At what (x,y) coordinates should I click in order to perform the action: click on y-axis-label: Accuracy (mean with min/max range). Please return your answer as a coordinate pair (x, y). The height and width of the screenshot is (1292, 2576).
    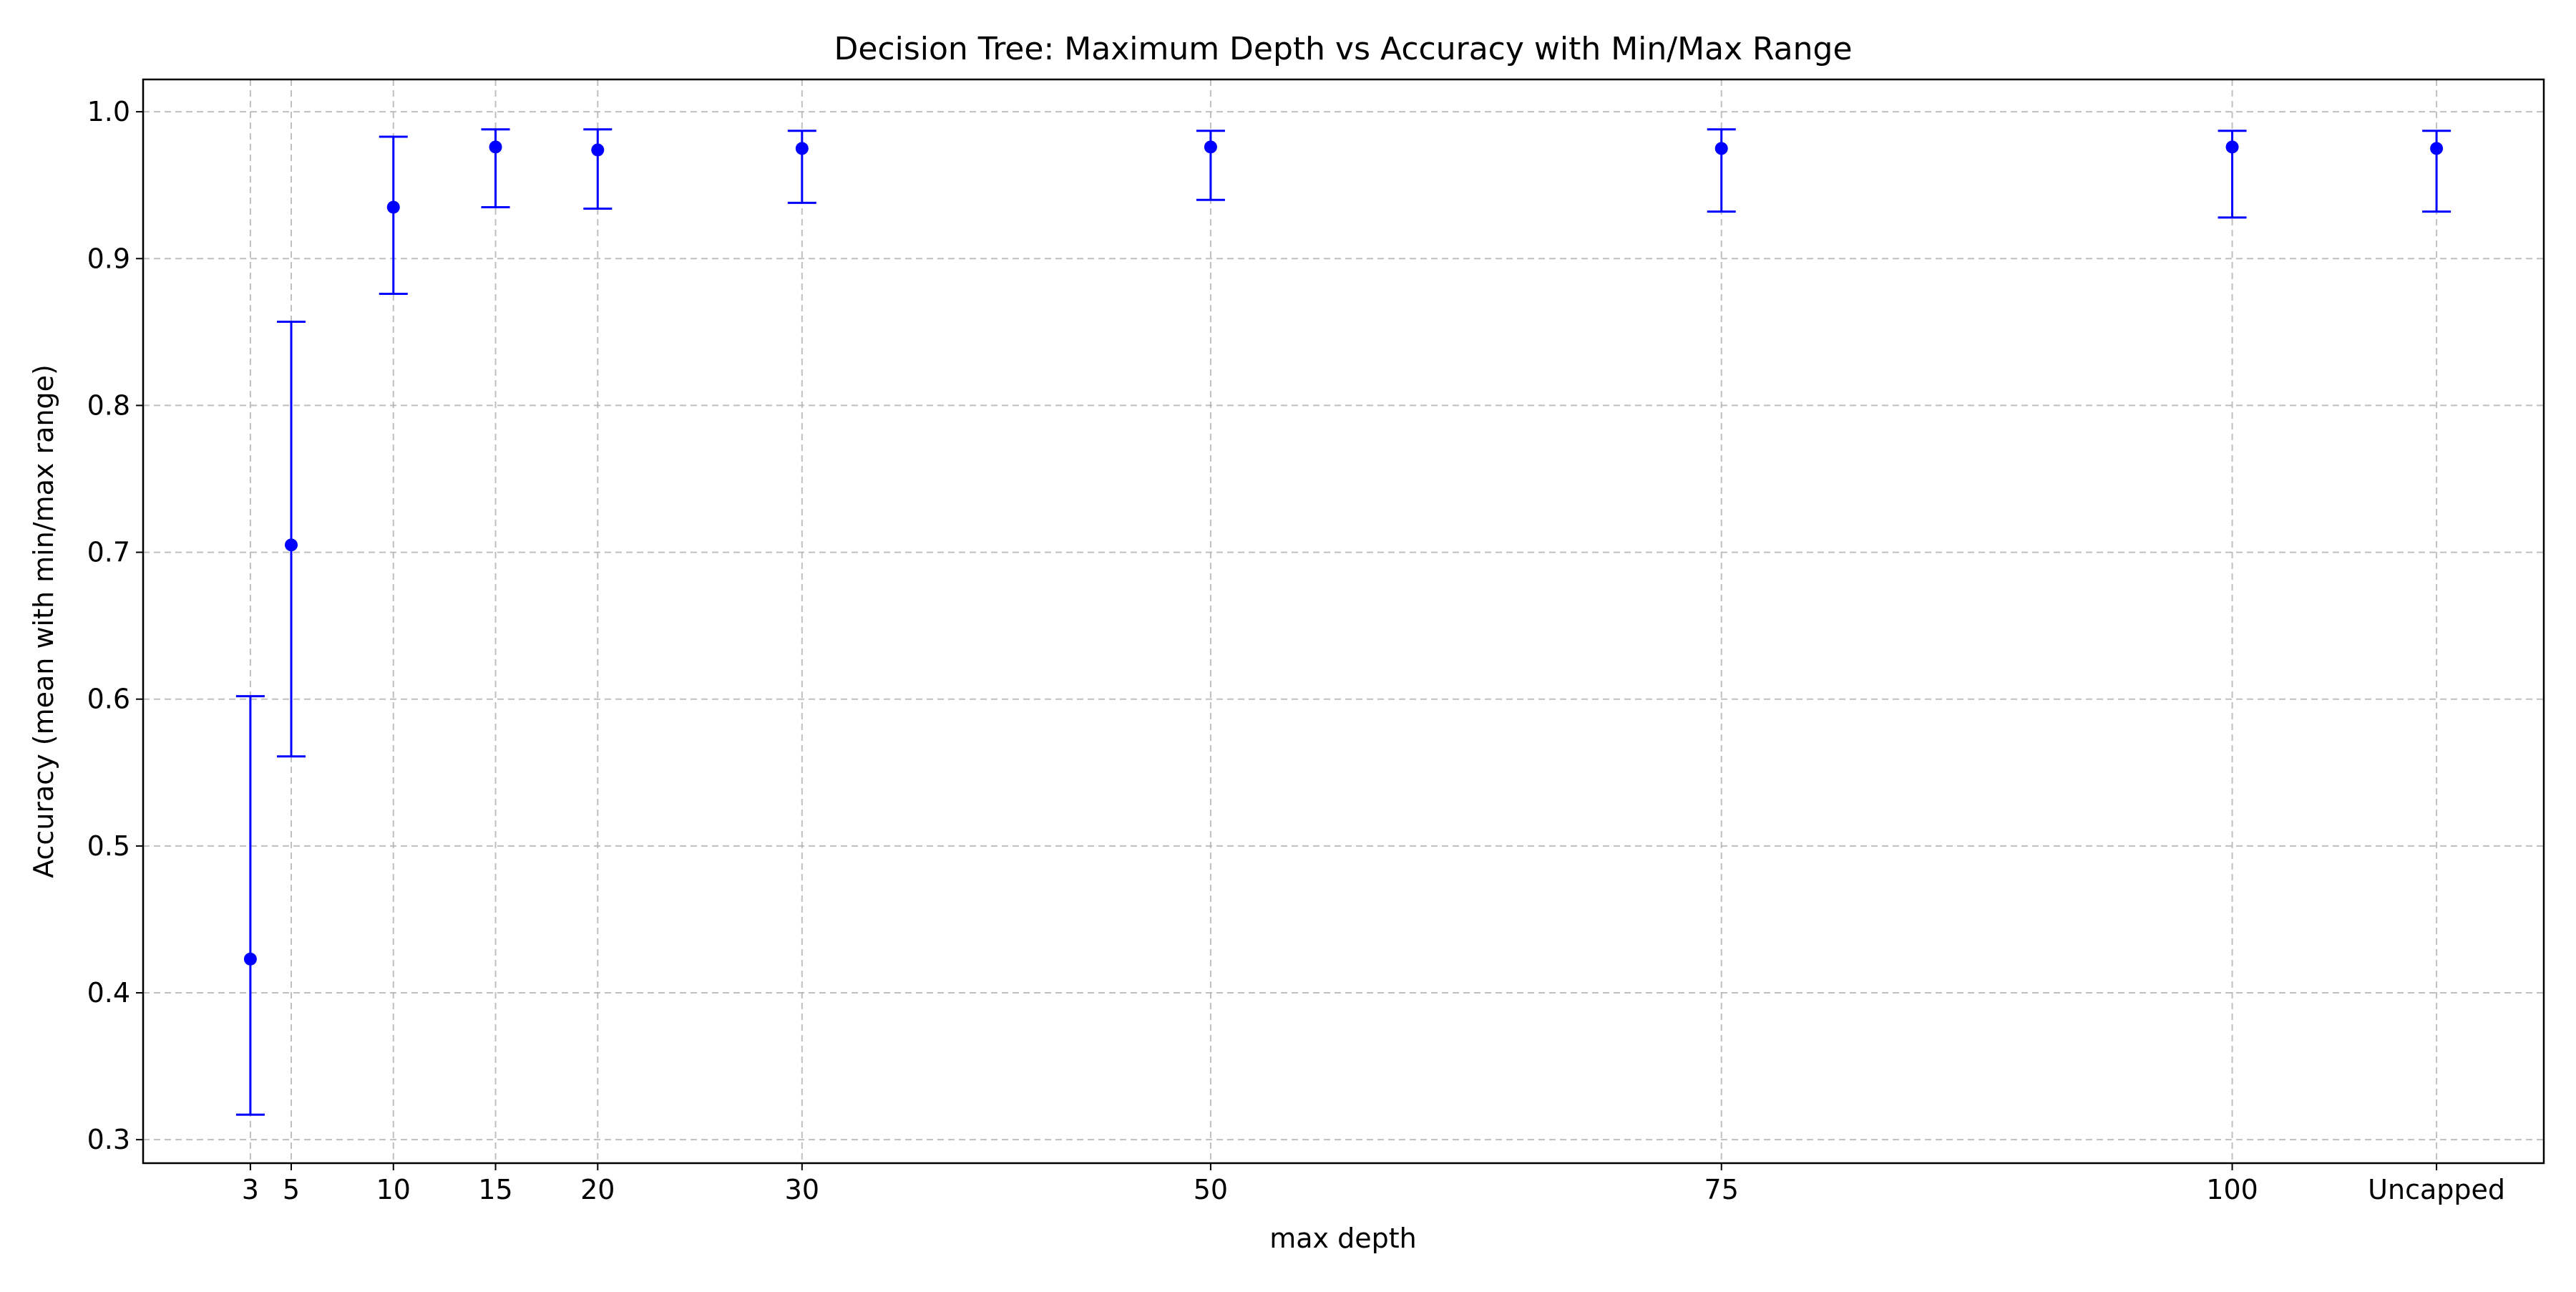
    Looking at the image, I should click on (43, 621).